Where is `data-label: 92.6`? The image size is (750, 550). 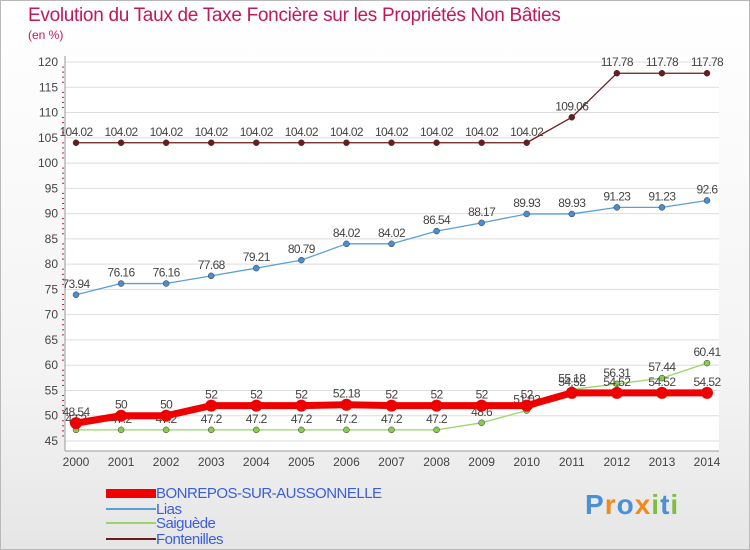 data-label: 92.6 is located at coordinates (708, 189).